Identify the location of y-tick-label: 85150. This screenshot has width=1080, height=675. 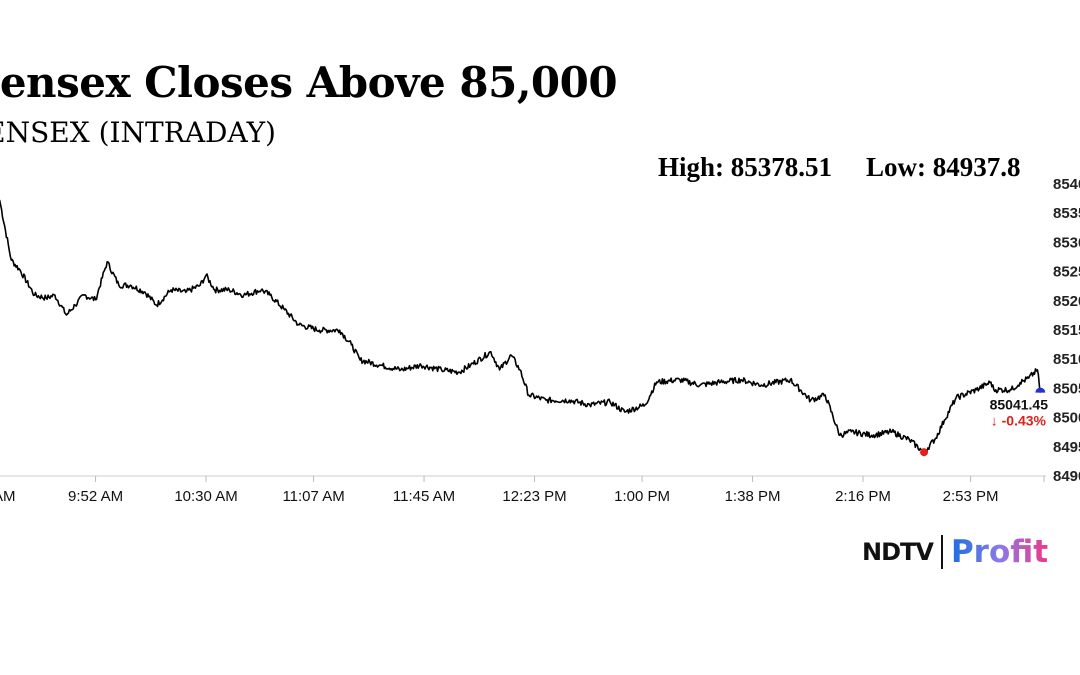
(1066, 330).